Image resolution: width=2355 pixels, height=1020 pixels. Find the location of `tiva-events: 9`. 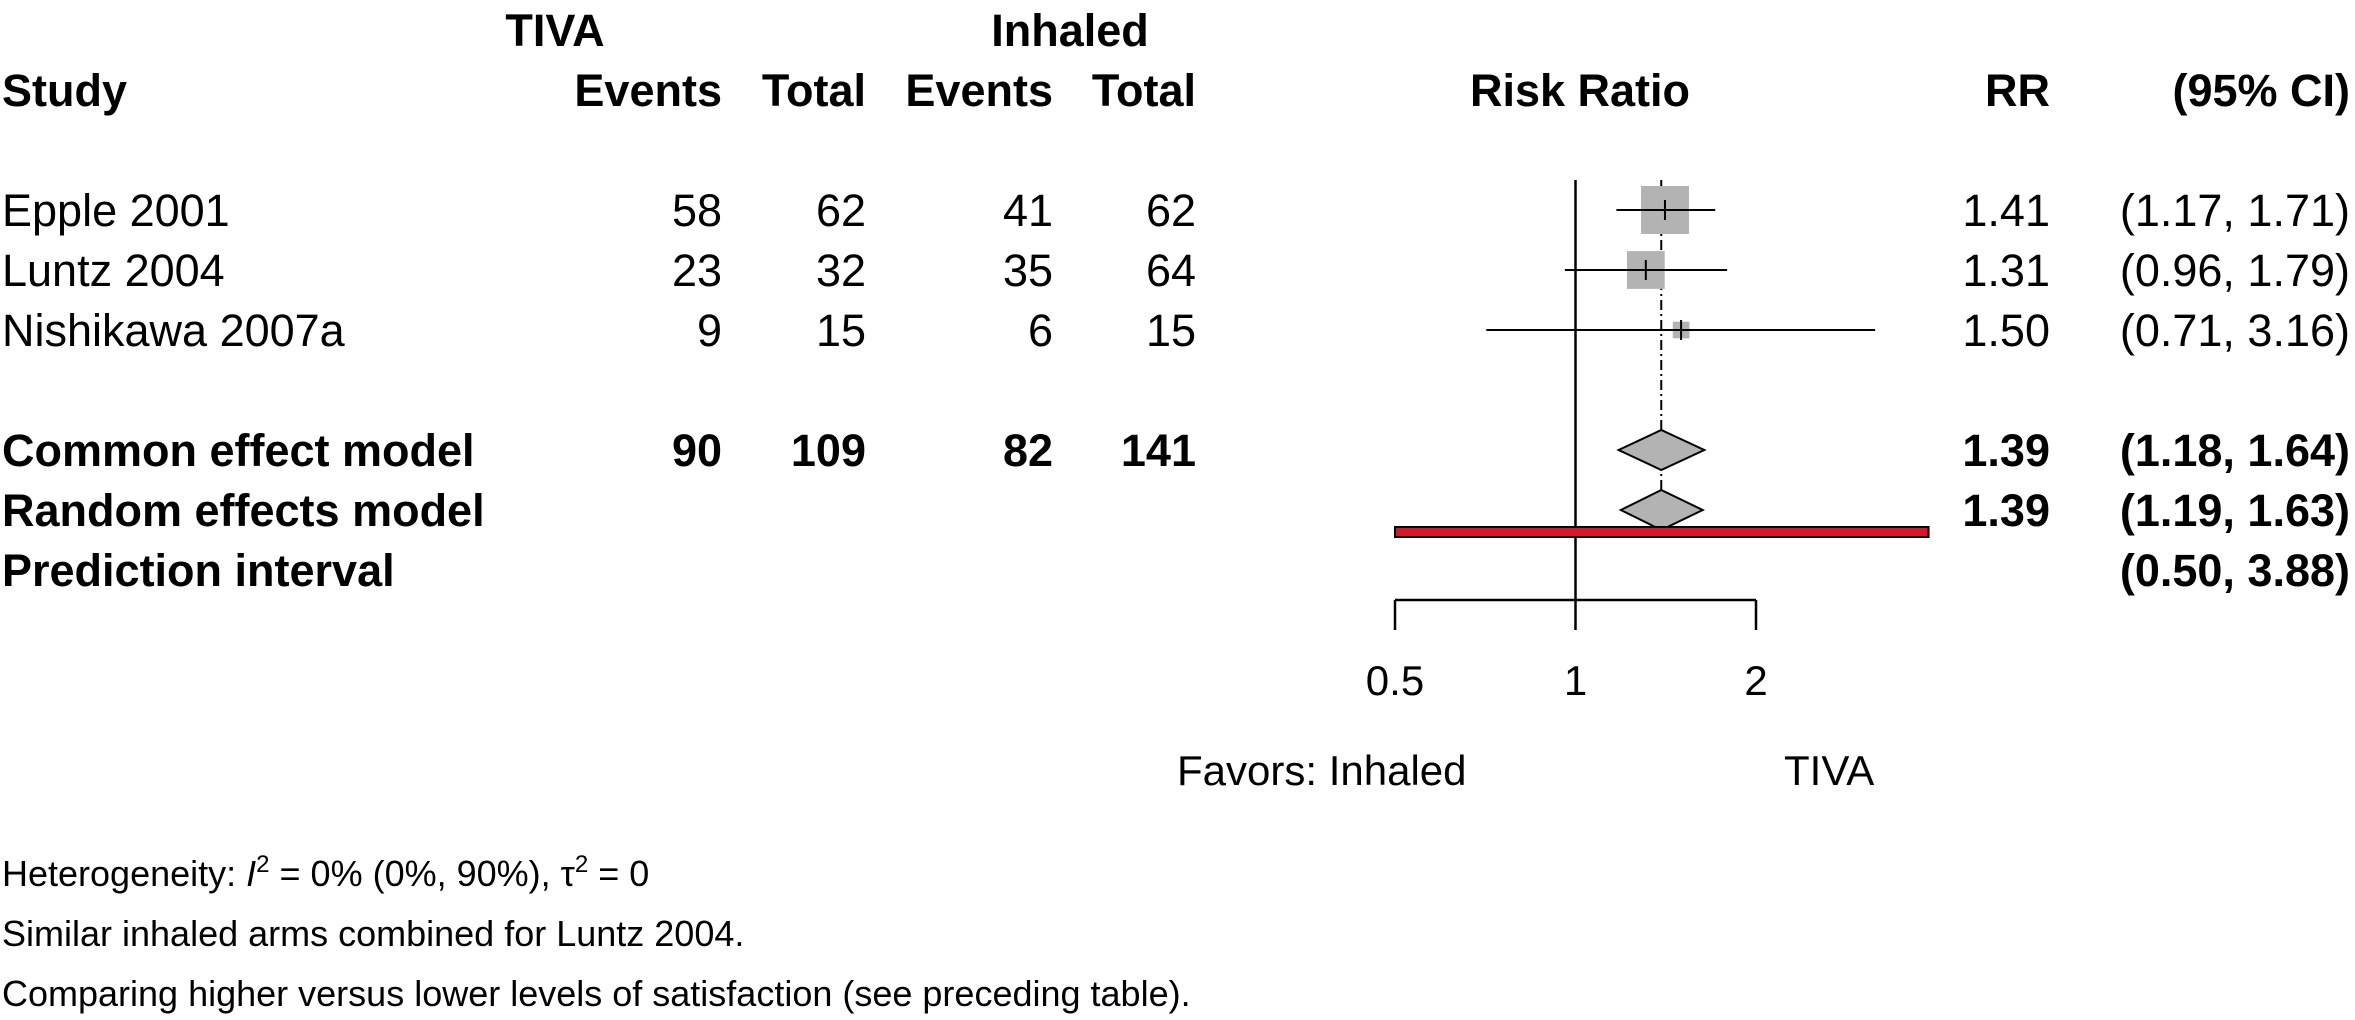

tiva-events: 9 is located at coordinates (709, 330).